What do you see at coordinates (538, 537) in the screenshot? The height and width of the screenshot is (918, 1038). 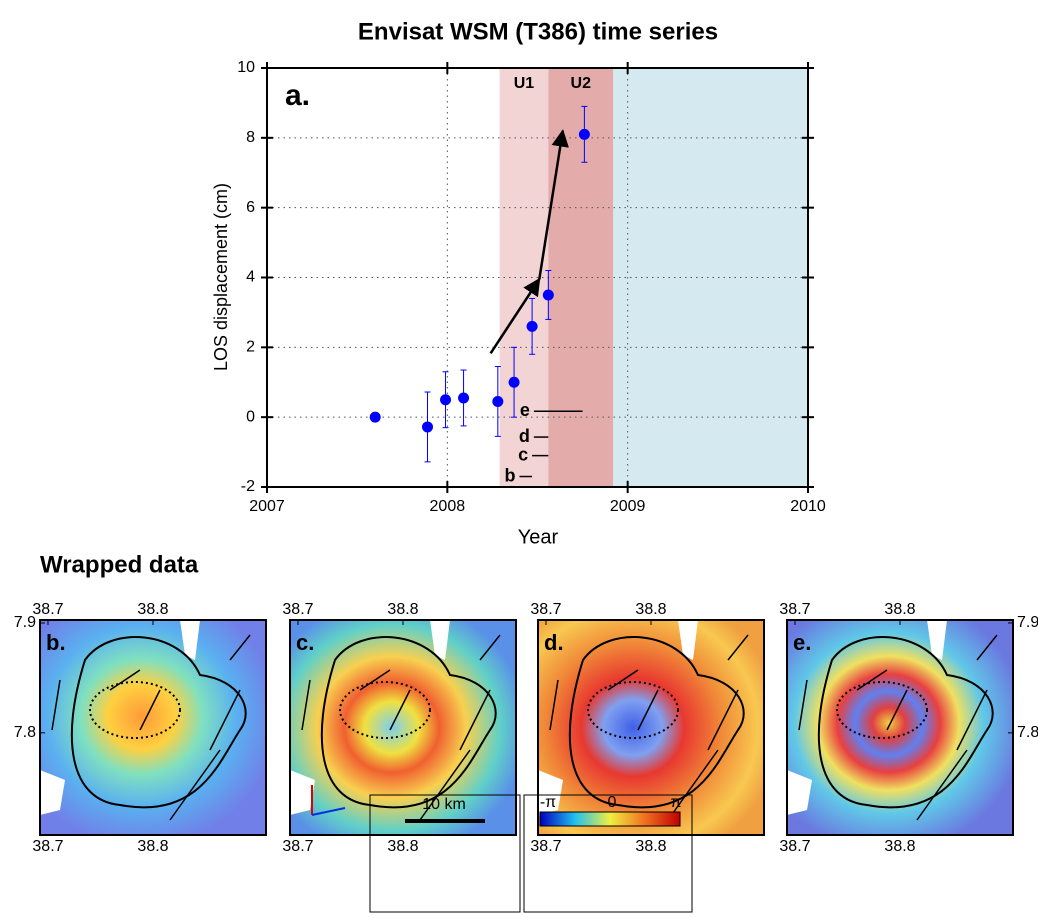 I see `x-axis-label: Year` at bounding box center [538, 537].